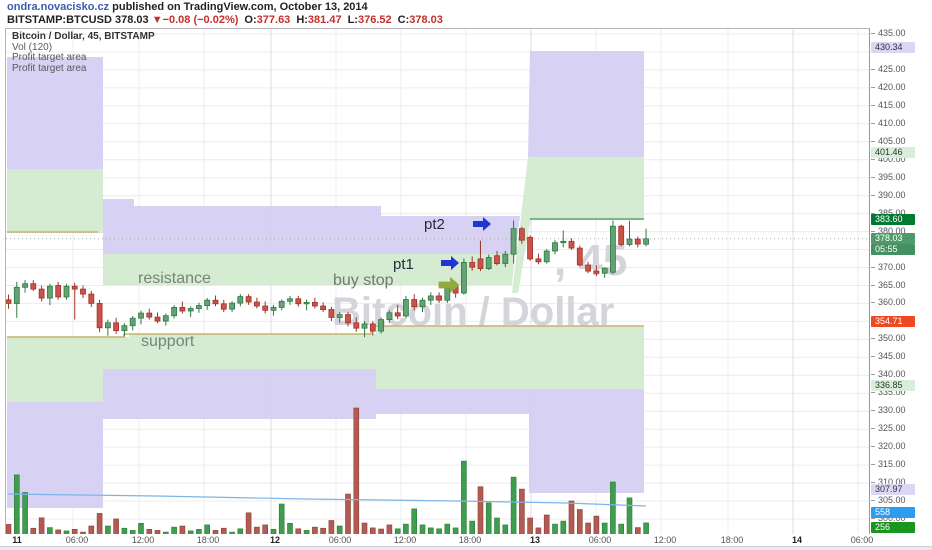  I want to click on price-label: 310.00, so click(888, 482).